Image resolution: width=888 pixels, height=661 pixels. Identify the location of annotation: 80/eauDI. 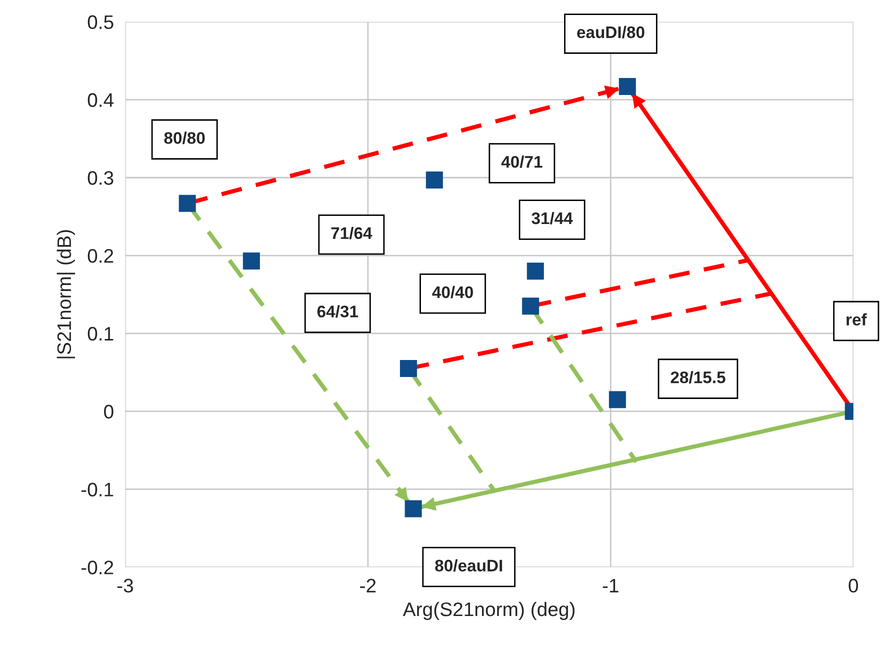
(468, 565).